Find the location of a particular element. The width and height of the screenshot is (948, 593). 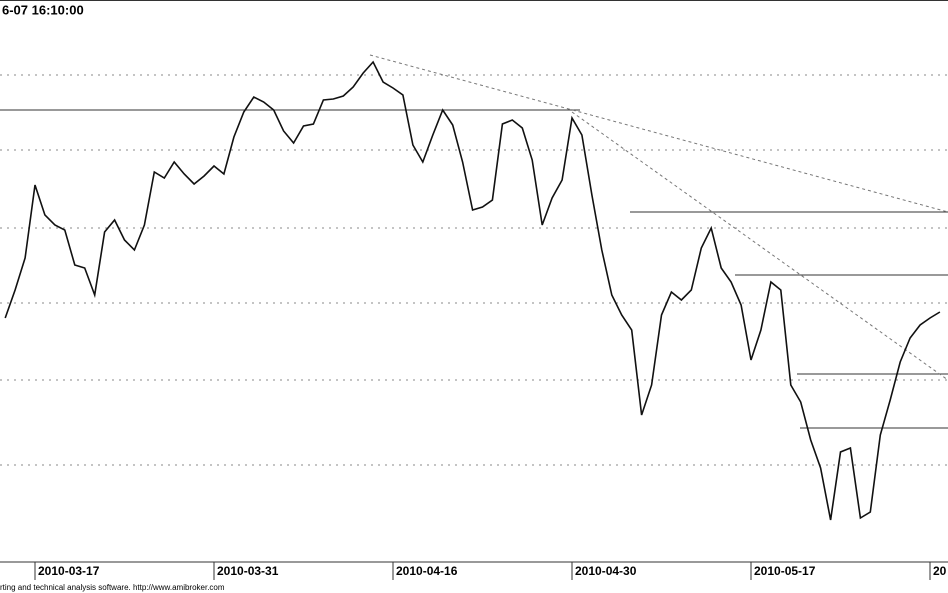

x-tick-label: 20 is located at coordinates (940, 571).